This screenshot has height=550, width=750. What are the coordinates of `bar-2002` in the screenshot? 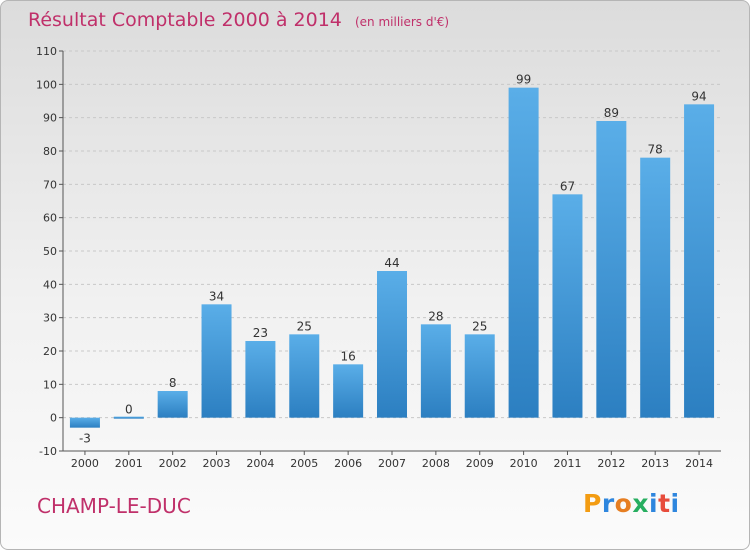 It's located at (172, 404).